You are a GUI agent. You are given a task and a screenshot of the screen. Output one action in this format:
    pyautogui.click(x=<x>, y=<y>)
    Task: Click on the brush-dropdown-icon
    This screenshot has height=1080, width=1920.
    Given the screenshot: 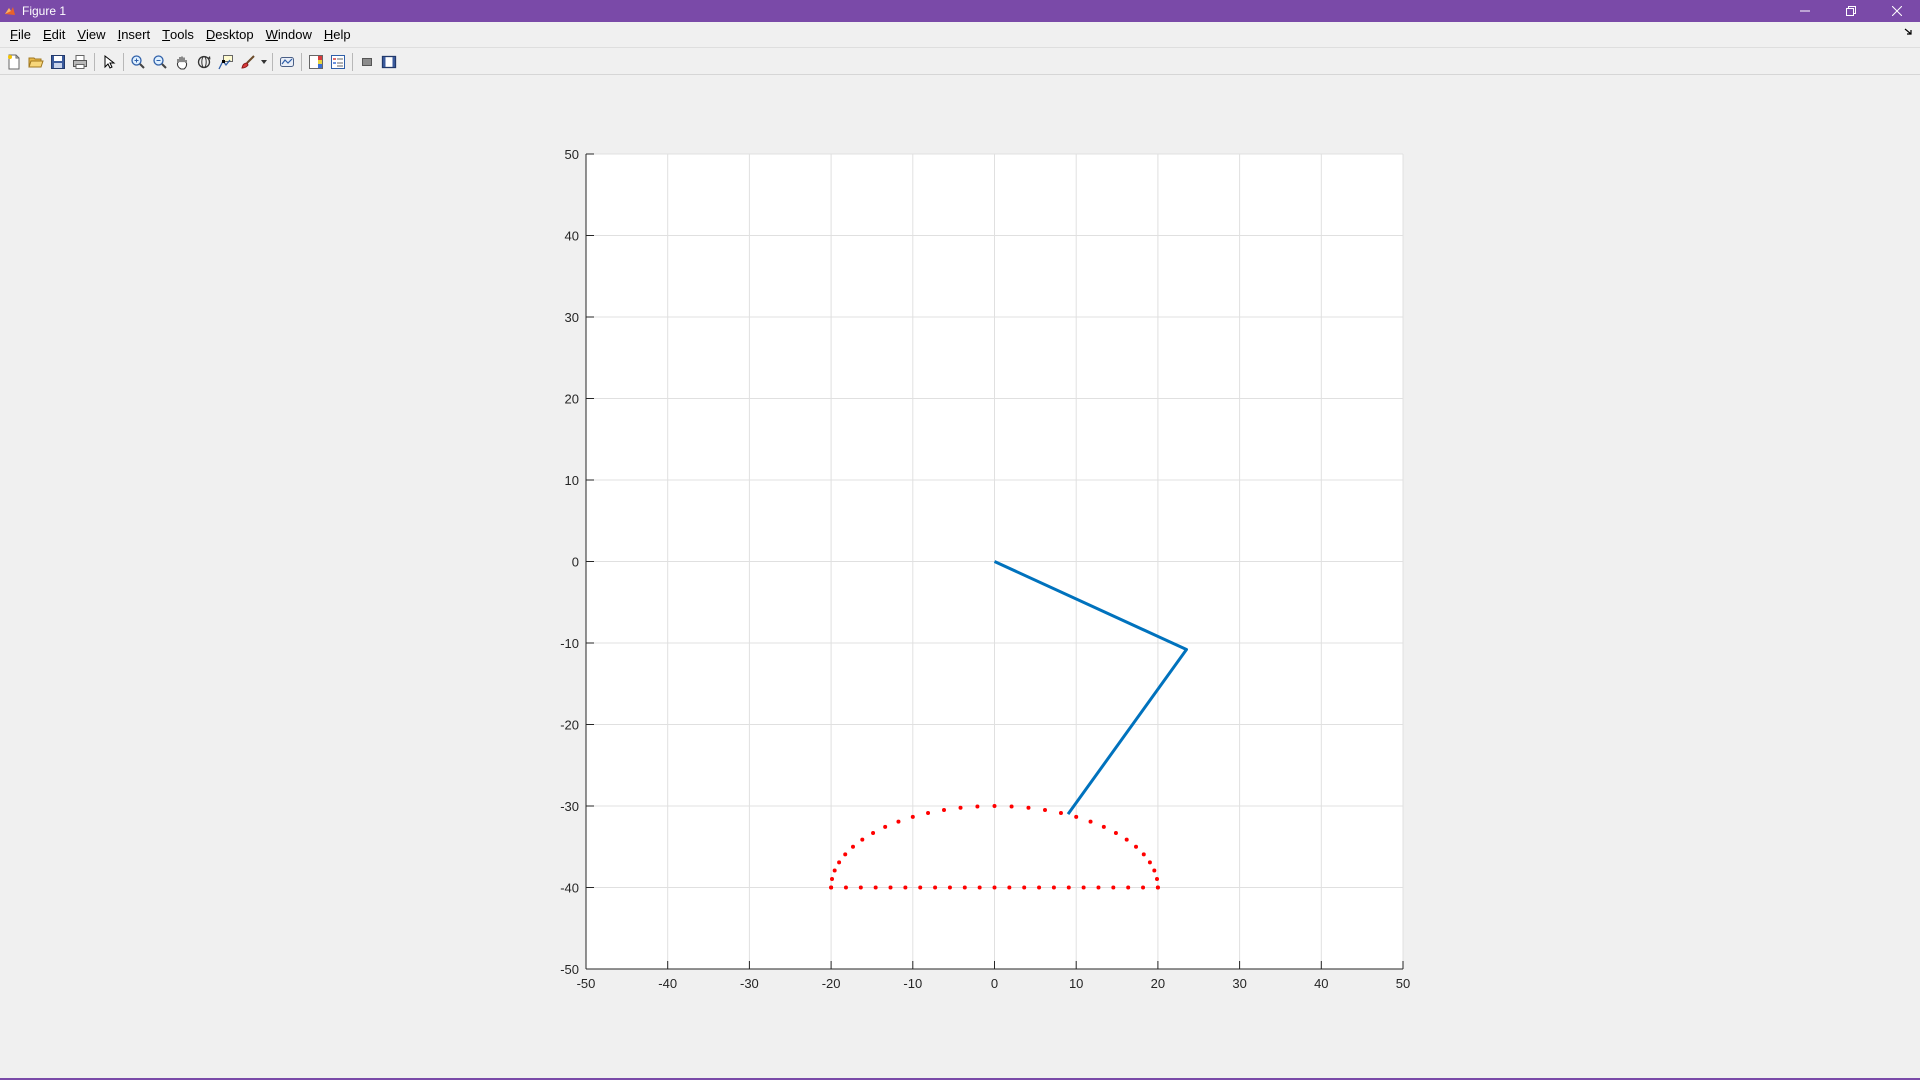 What is the action you would take?
    pyautogui.click(x=264, y=62)
    